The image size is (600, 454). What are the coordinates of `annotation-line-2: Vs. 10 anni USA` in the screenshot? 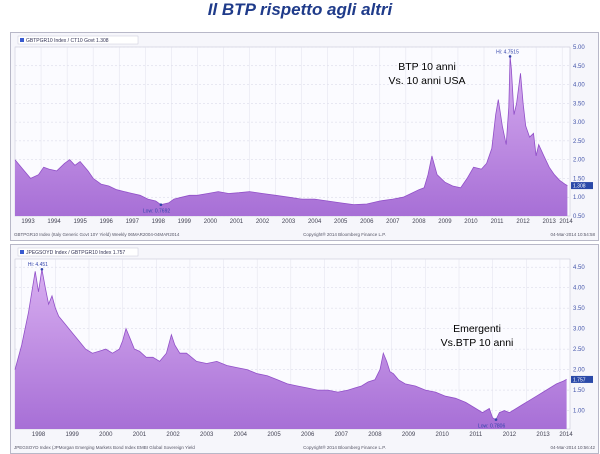 It's located at (426, 81).